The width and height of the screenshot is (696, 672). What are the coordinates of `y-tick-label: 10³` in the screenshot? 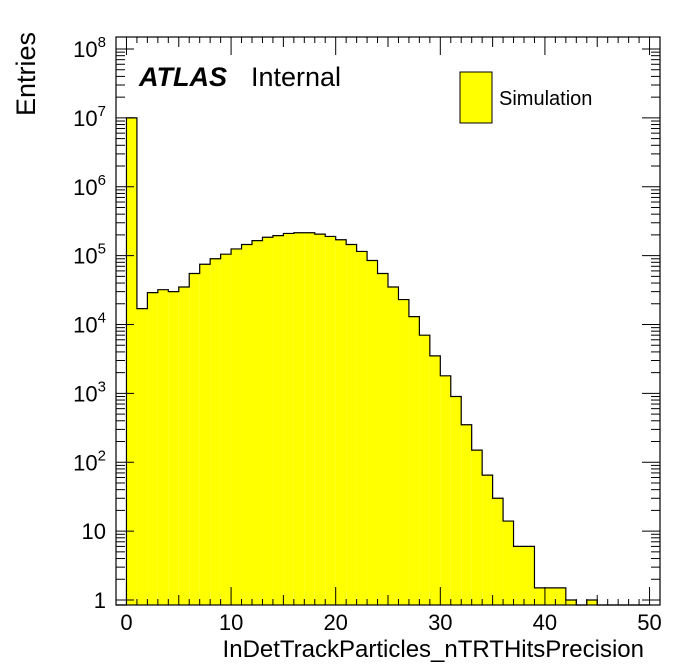 It's located at (89, 392).